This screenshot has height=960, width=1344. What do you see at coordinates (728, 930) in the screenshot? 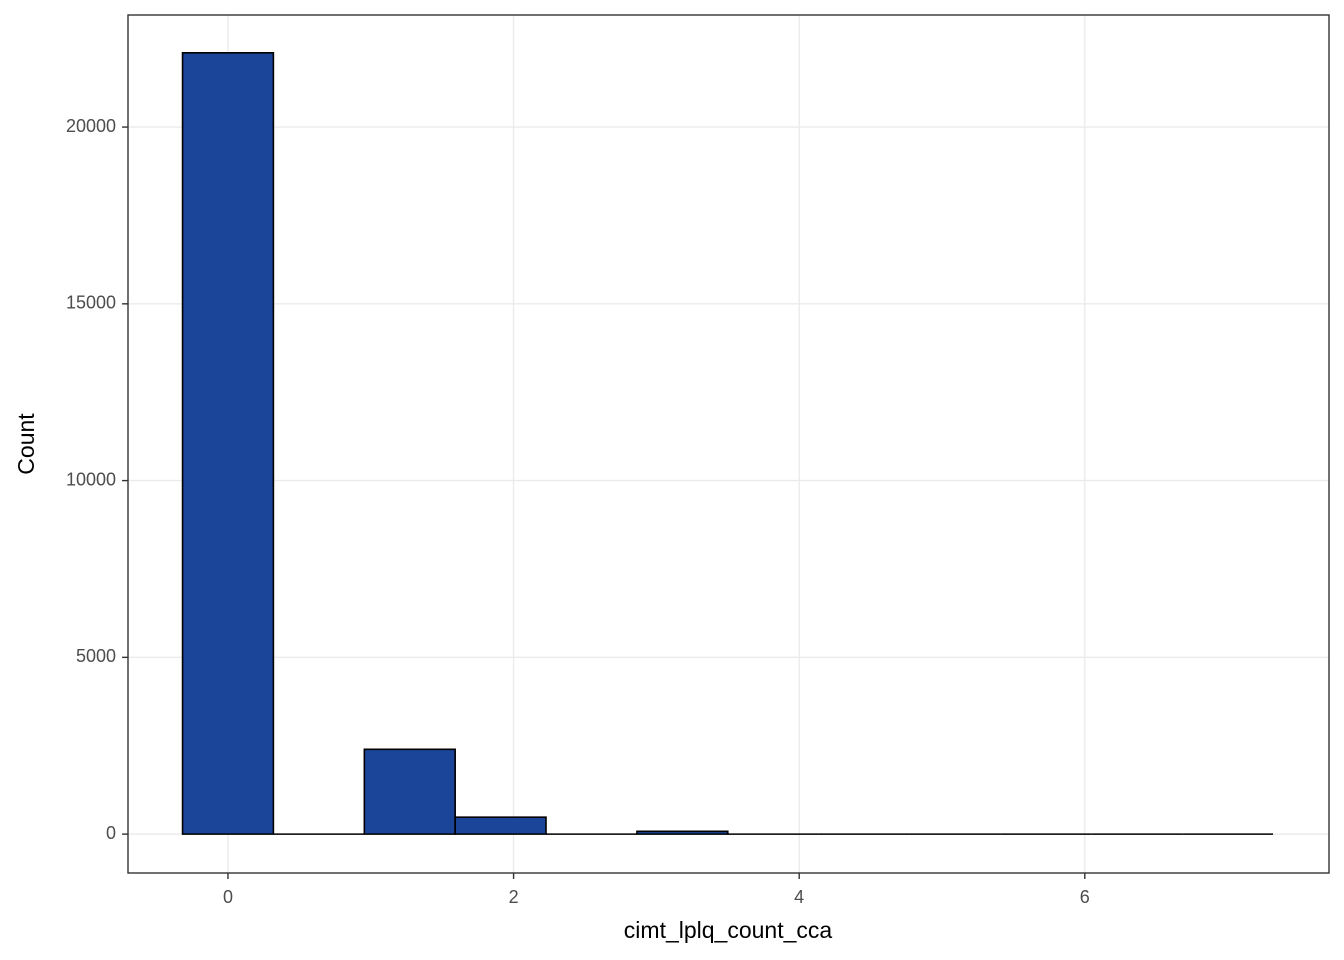
I see `x-axis-title: cimt_lplq_count_cca` at bounding box center [728, 930].